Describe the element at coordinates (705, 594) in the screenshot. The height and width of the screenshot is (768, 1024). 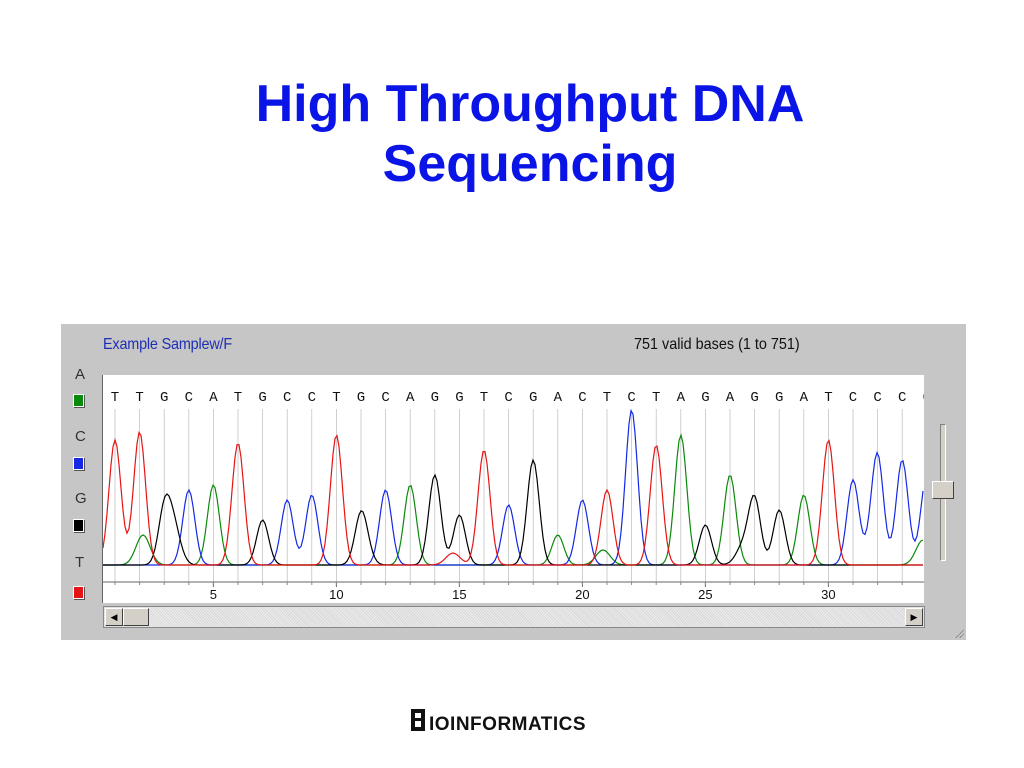
I see `position-tick-label: 25` at that location.